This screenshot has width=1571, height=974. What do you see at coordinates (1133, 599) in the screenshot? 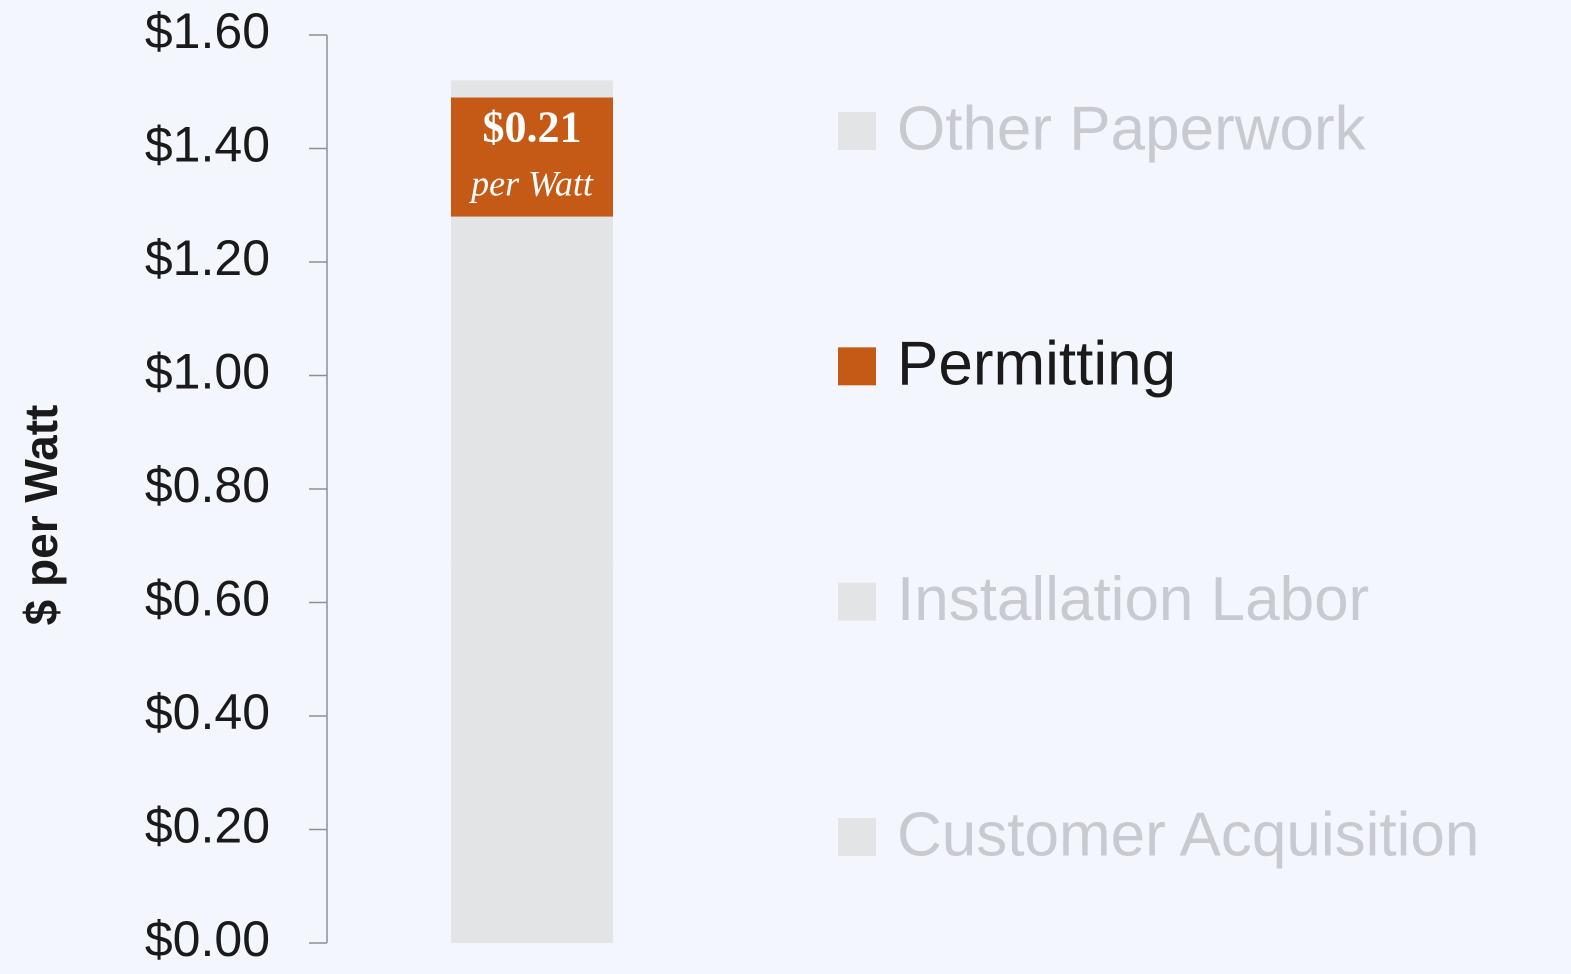
I see `legend-label: Installation Labor` at bounding box center [1133, 599].